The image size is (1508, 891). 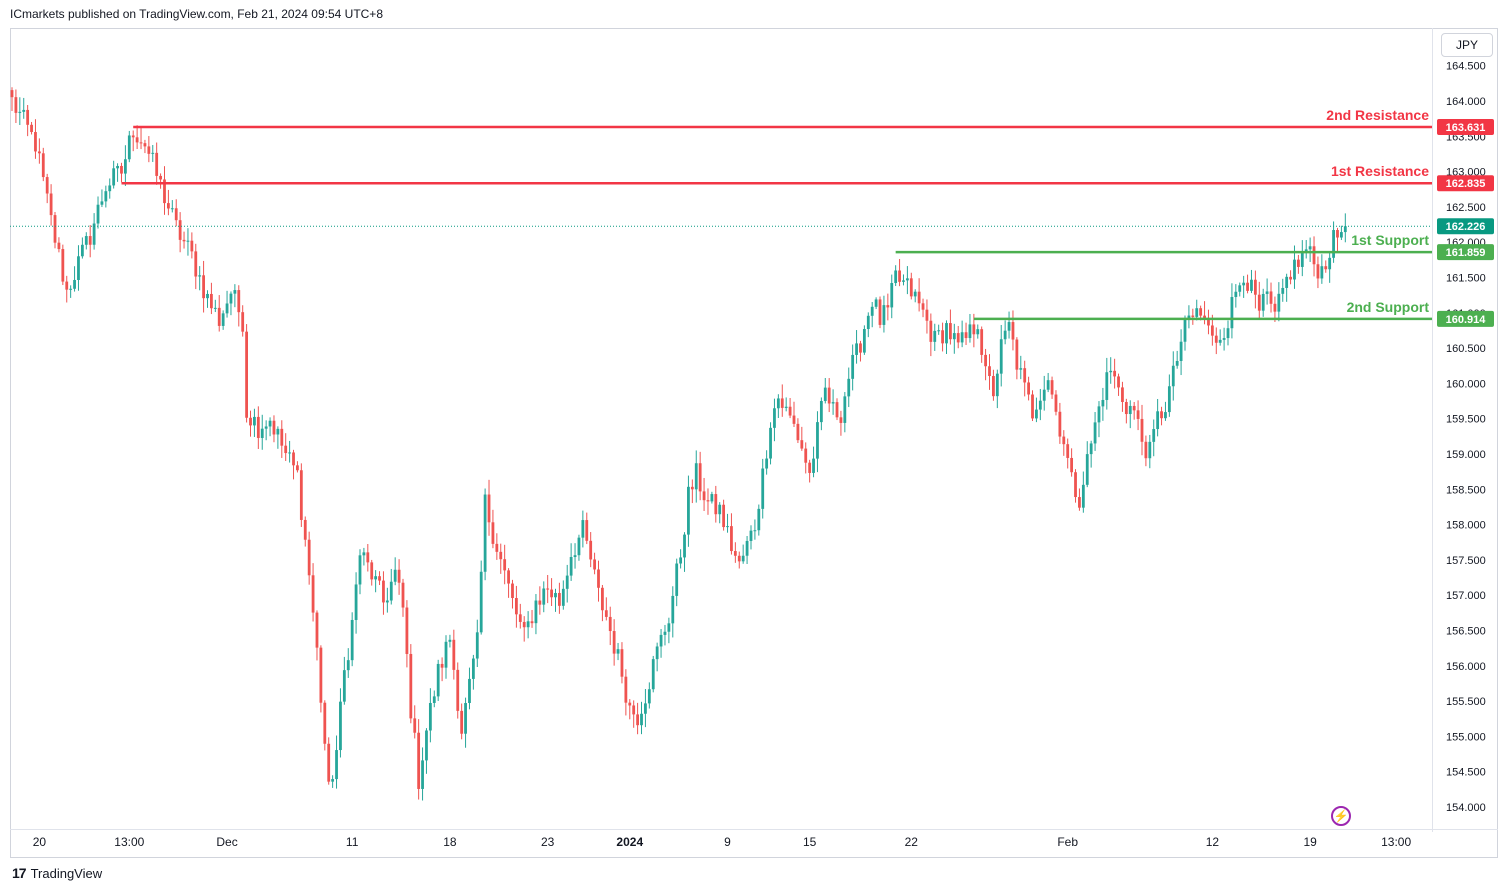 What do you see at coordinates (1432, 430) in the screenshot?
I see `price-axis-separator` at bounding box center [1432, 430].